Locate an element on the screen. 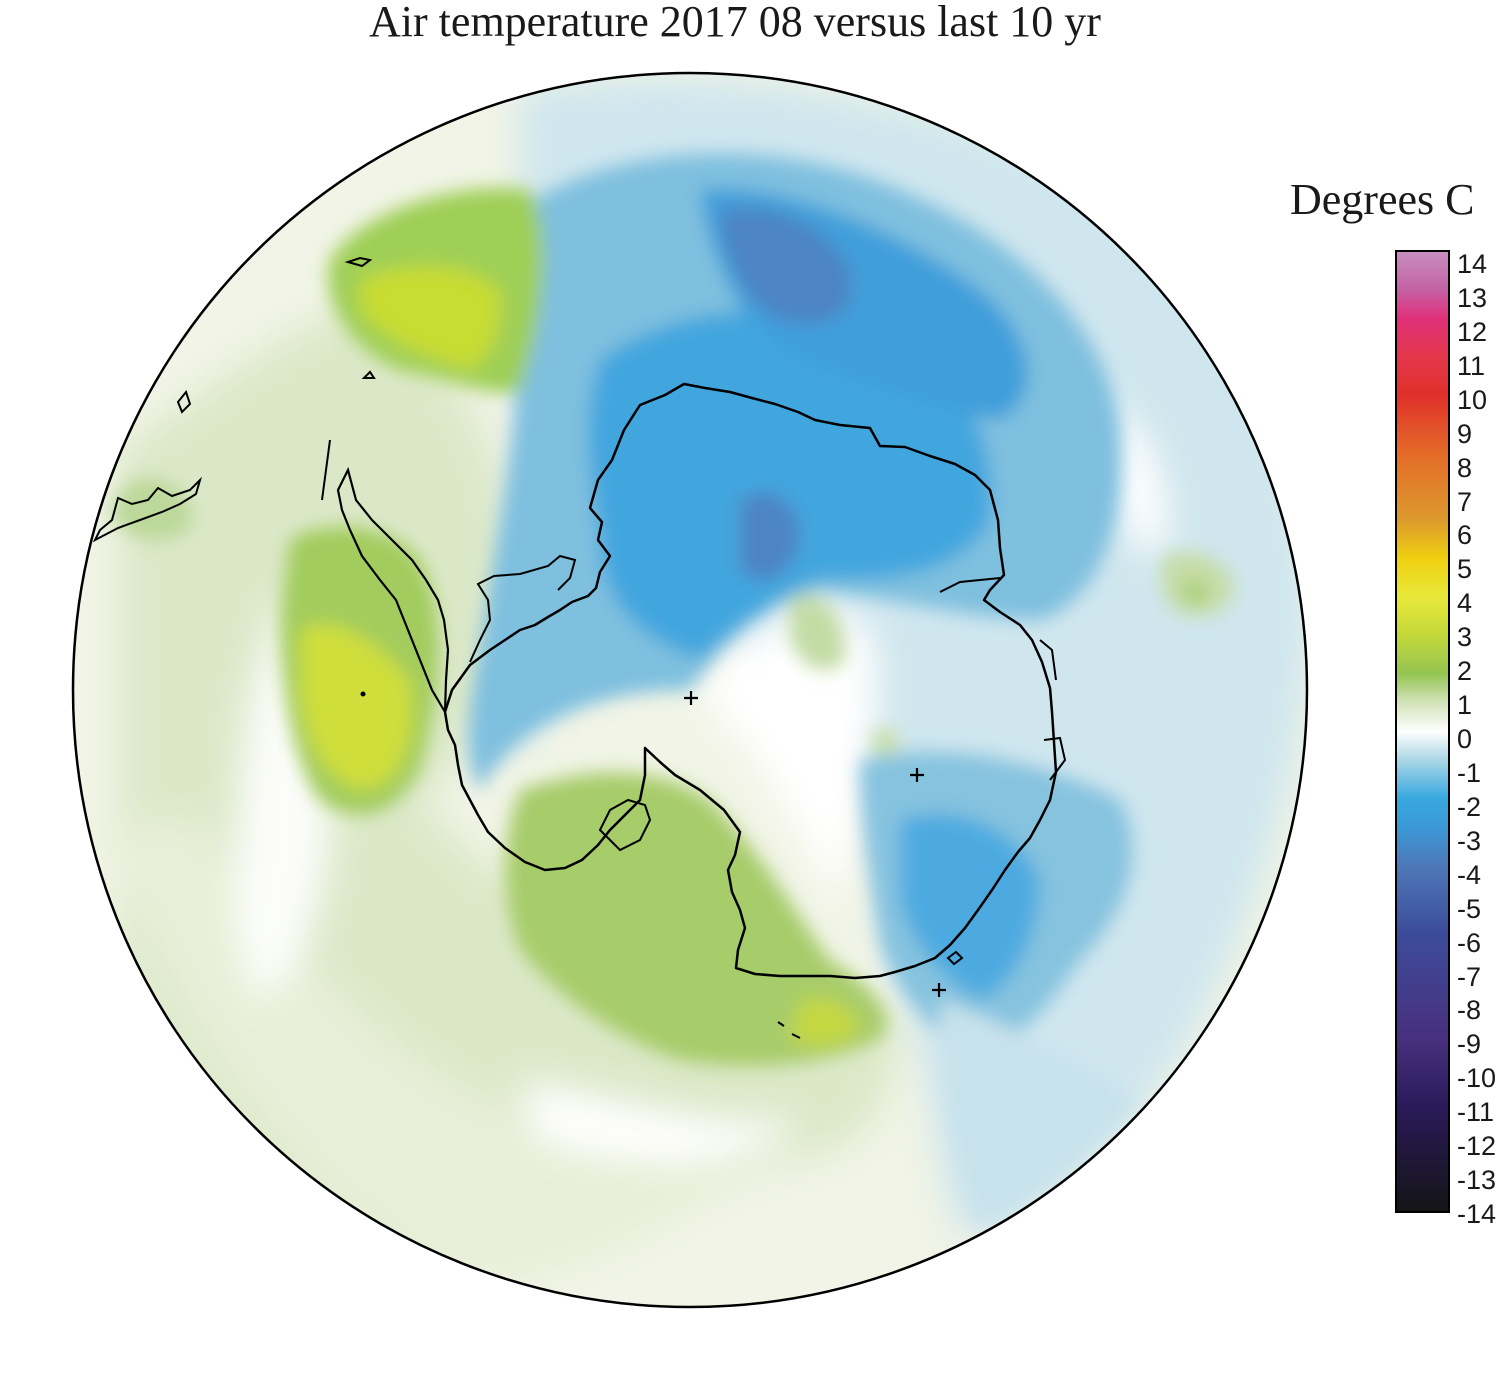  legend-title: Degrees C is located at coordinates (1382, 199).